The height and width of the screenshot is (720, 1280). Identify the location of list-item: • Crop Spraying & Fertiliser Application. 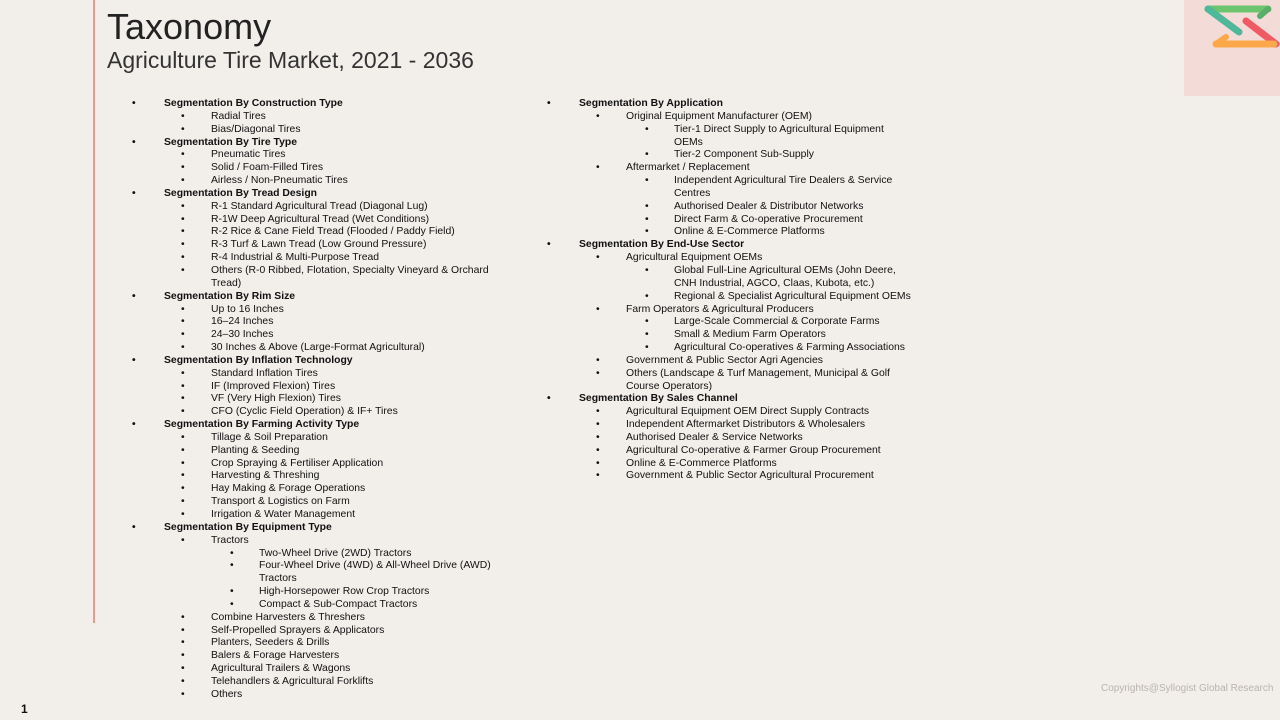
(316, 464).